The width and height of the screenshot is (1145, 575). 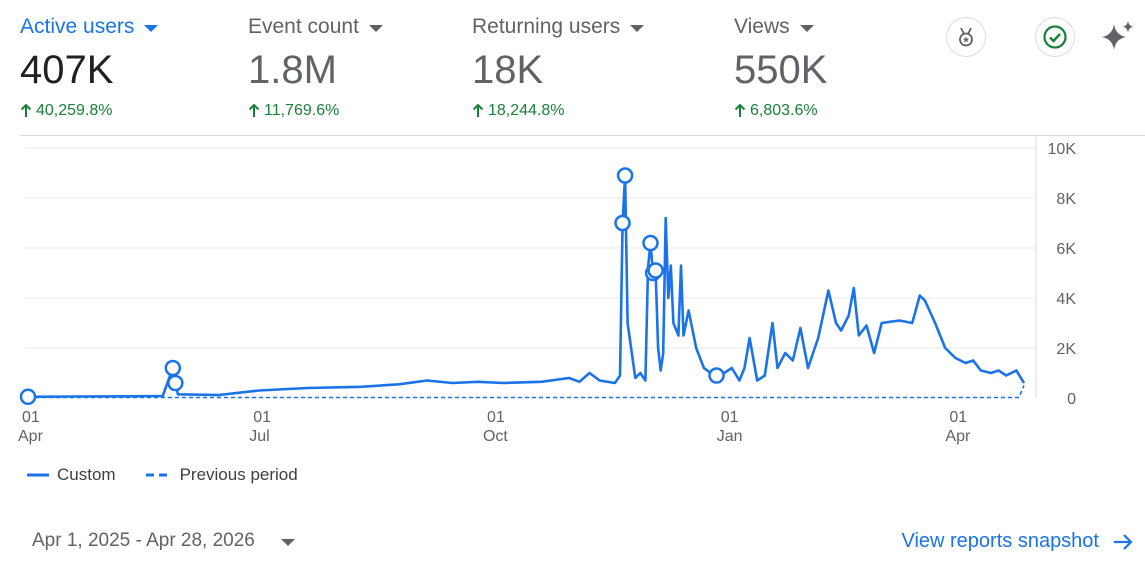 I want to click on y-tick-label: 2K, so click(x=1066, y=349).